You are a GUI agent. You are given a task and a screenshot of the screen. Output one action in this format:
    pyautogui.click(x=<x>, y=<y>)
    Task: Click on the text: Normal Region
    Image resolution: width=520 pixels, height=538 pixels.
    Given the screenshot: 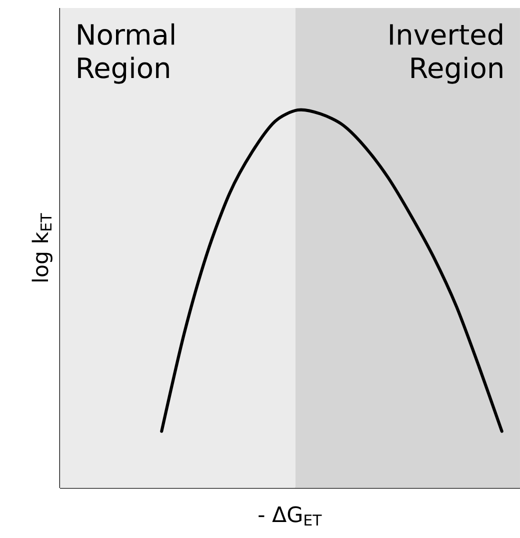 What is the action you would take?
    pyautogui.click(x=126, y=53)
    